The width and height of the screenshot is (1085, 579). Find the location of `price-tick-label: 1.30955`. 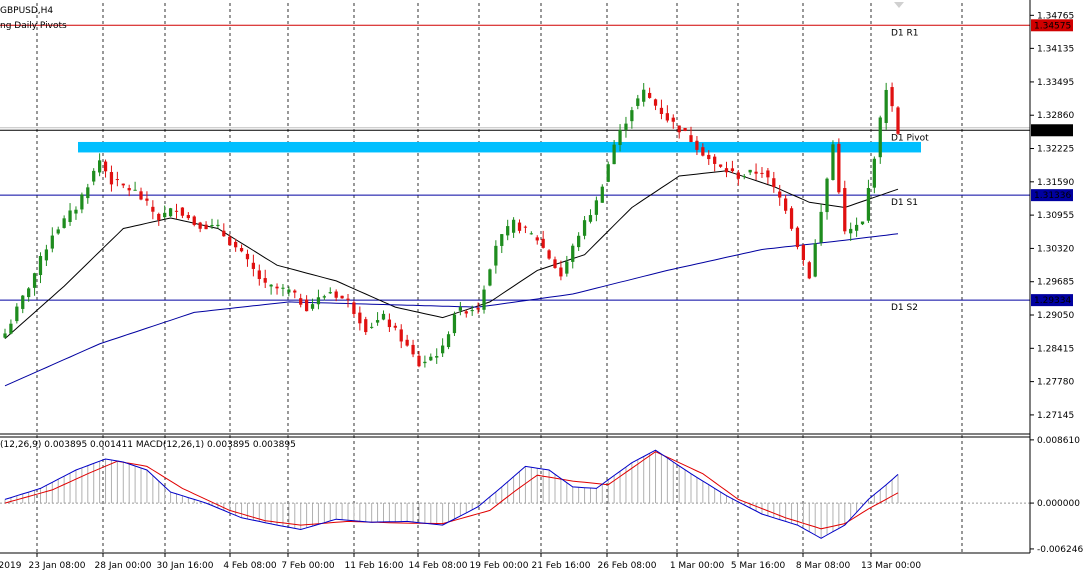

price-tick-label: 1.30955 is located at coordinates (1055, 216).